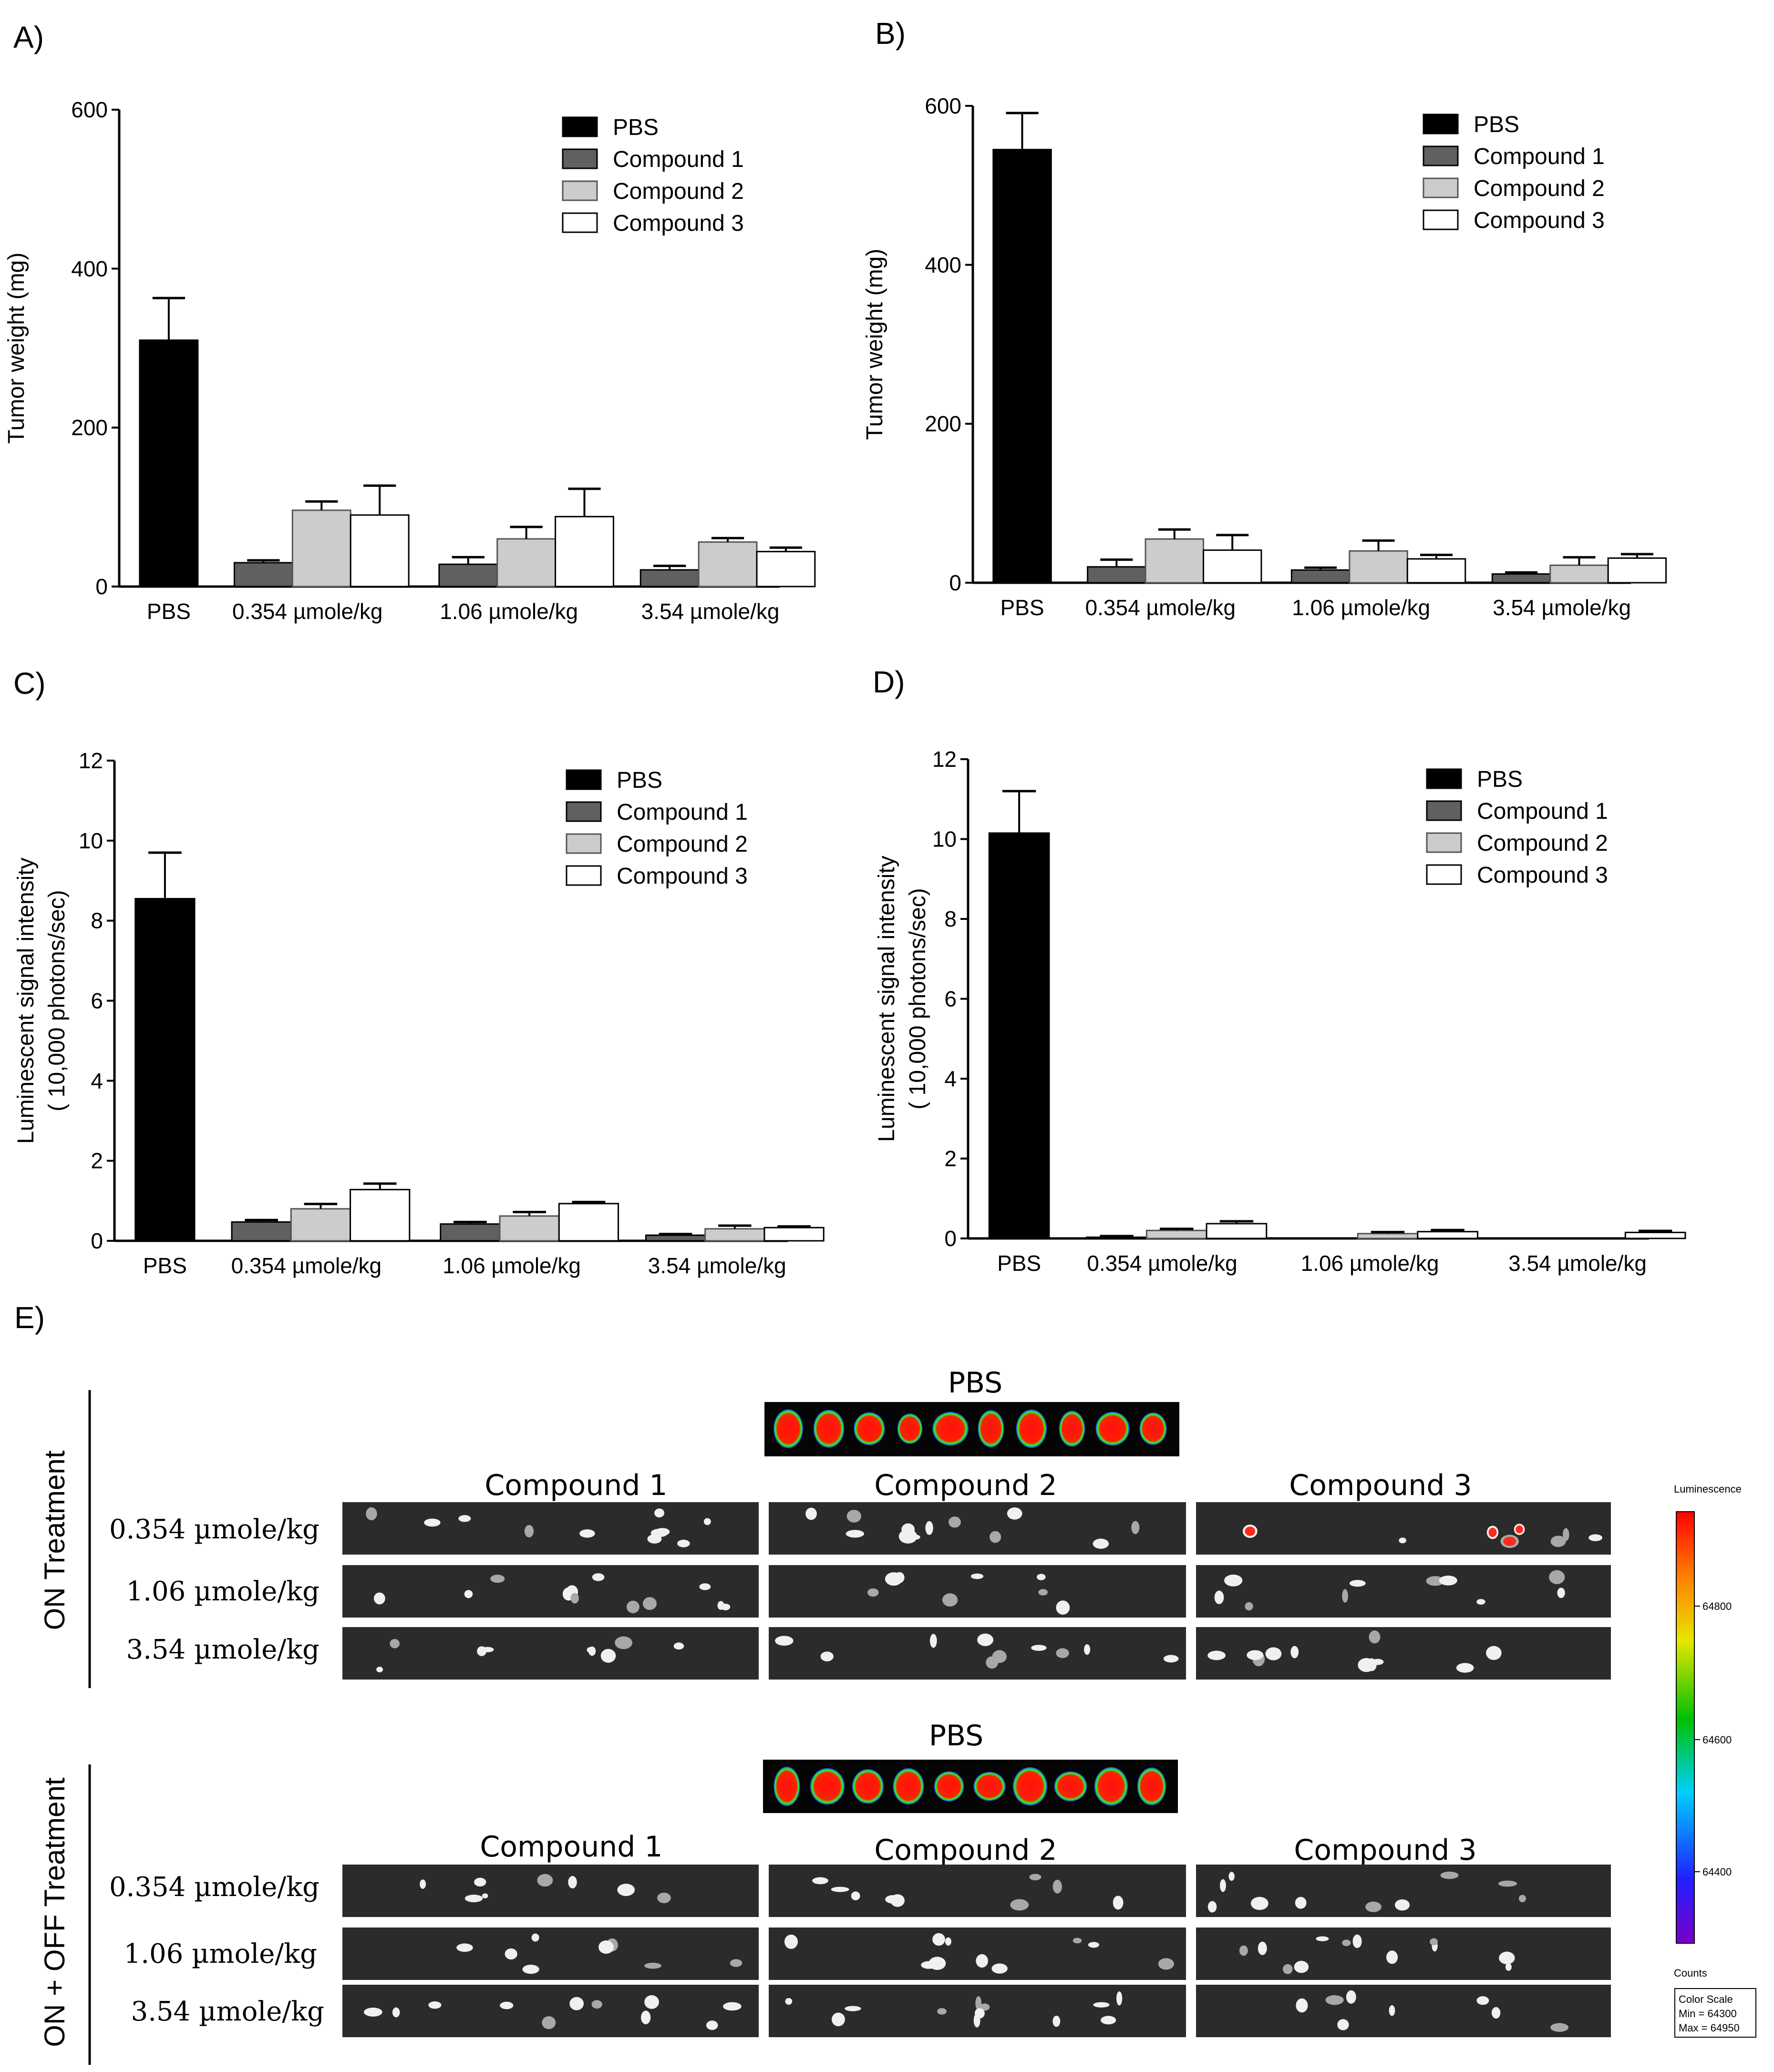 The height and width of the screenshot is (2072, 1774). What do you see at coordinates (950, 999) in the screenshot?
I see `y-tick-label: 6` at bounding box center [950, 999].